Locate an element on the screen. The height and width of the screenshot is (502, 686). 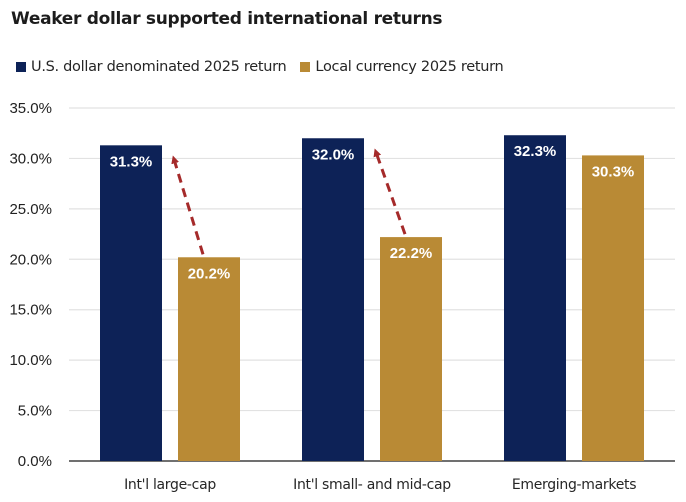
legend-item-usd: U.S. dollar denominated 2025 return is located at coordinates (151, 67).